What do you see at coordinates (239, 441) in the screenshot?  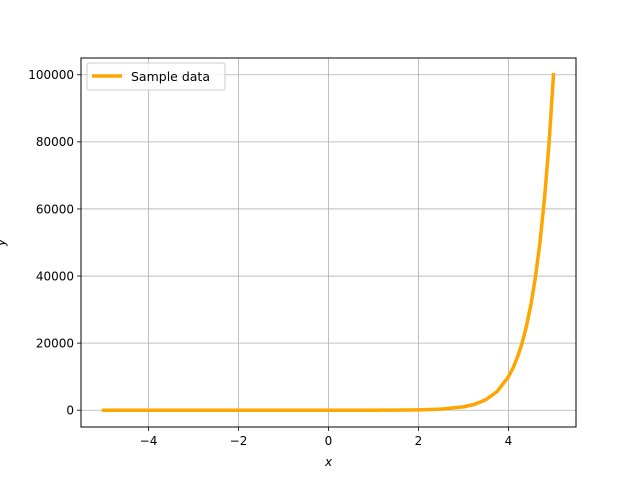 I see `x-tick-label: −2` at bounding box center [239, 441].